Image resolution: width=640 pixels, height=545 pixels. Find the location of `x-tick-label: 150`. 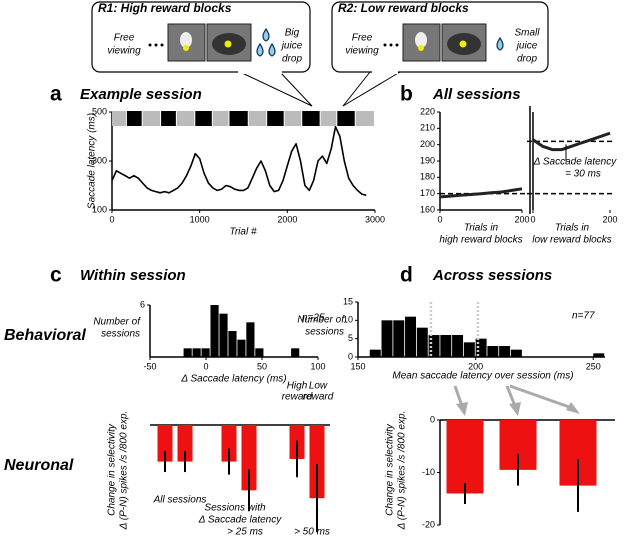

x-tick-label: 150 is located at coordinates (357, 366).